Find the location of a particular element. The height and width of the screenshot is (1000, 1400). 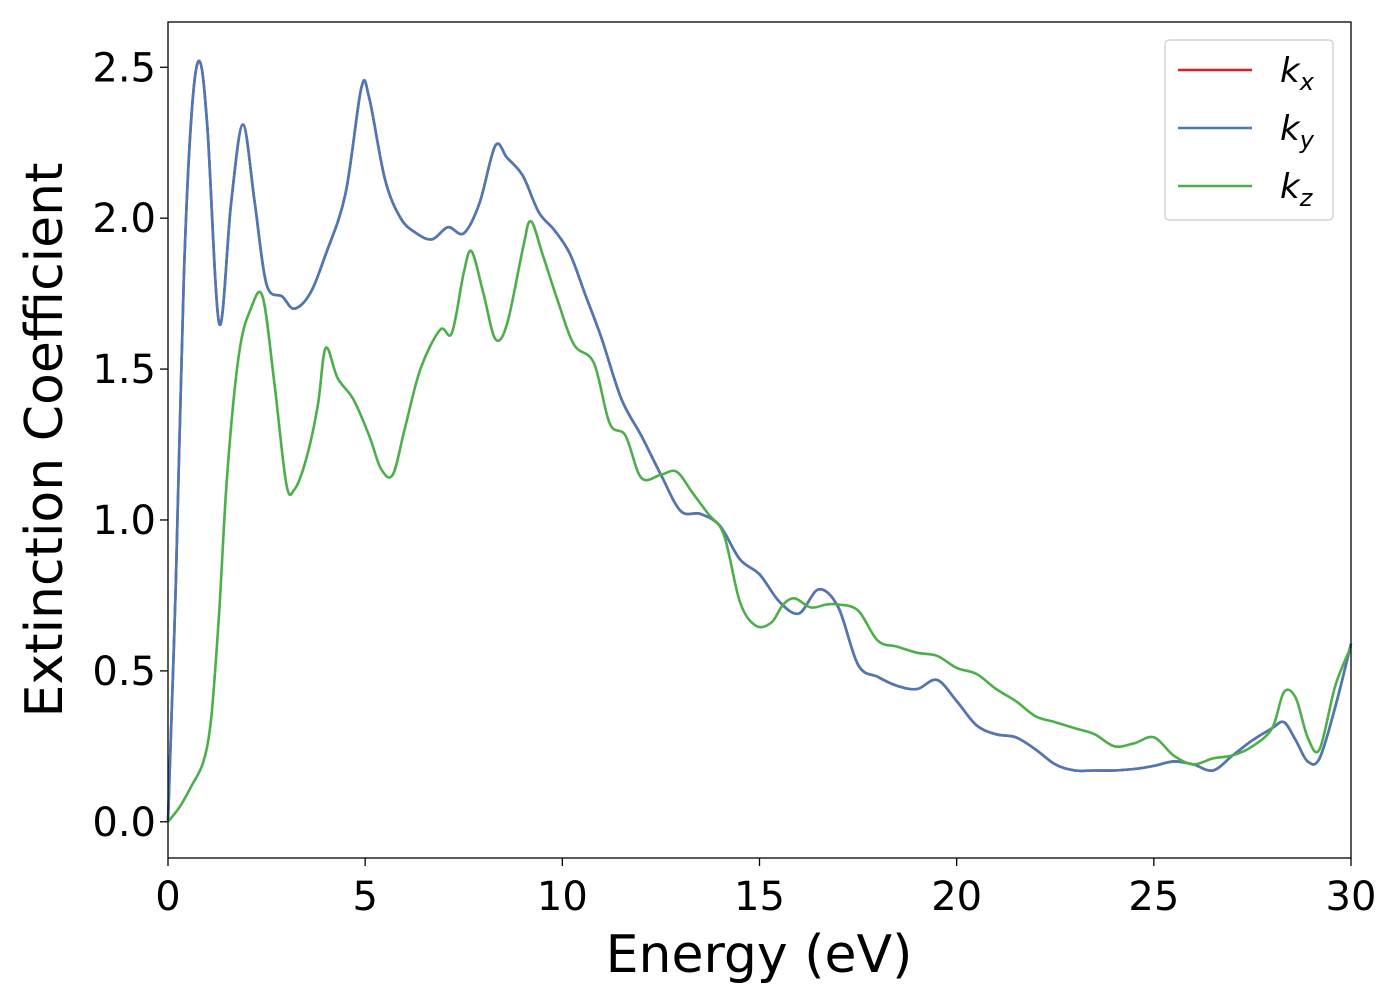

x-tick-label: 10 is located at coordinates (562, 897).